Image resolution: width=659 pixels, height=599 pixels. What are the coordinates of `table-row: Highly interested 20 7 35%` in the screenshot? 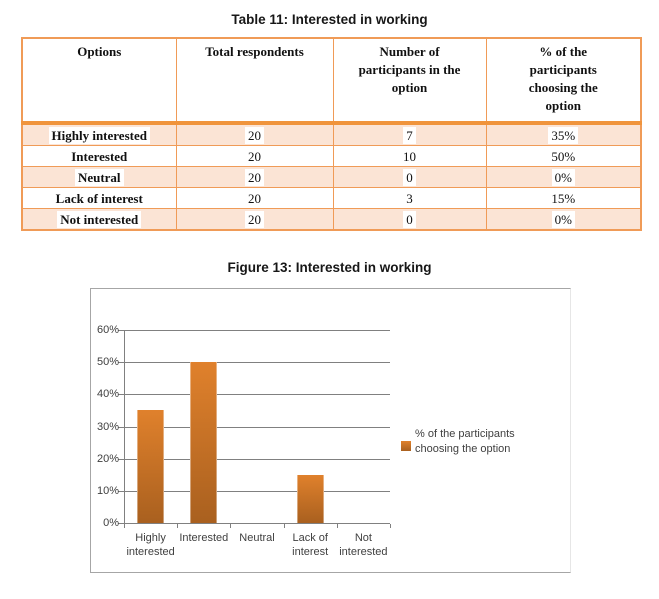 It's located at (331, 133).